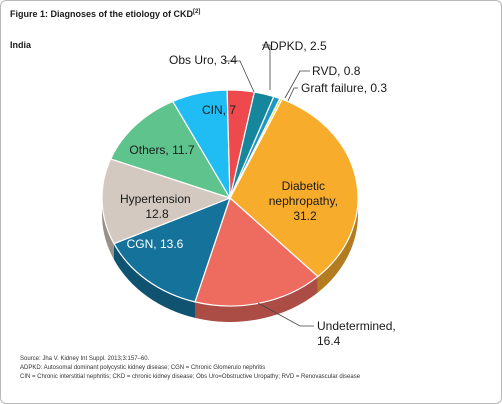 The height and width of the screenshot is (404, 502). I want to click on leader-rvd, so click(297, 84).